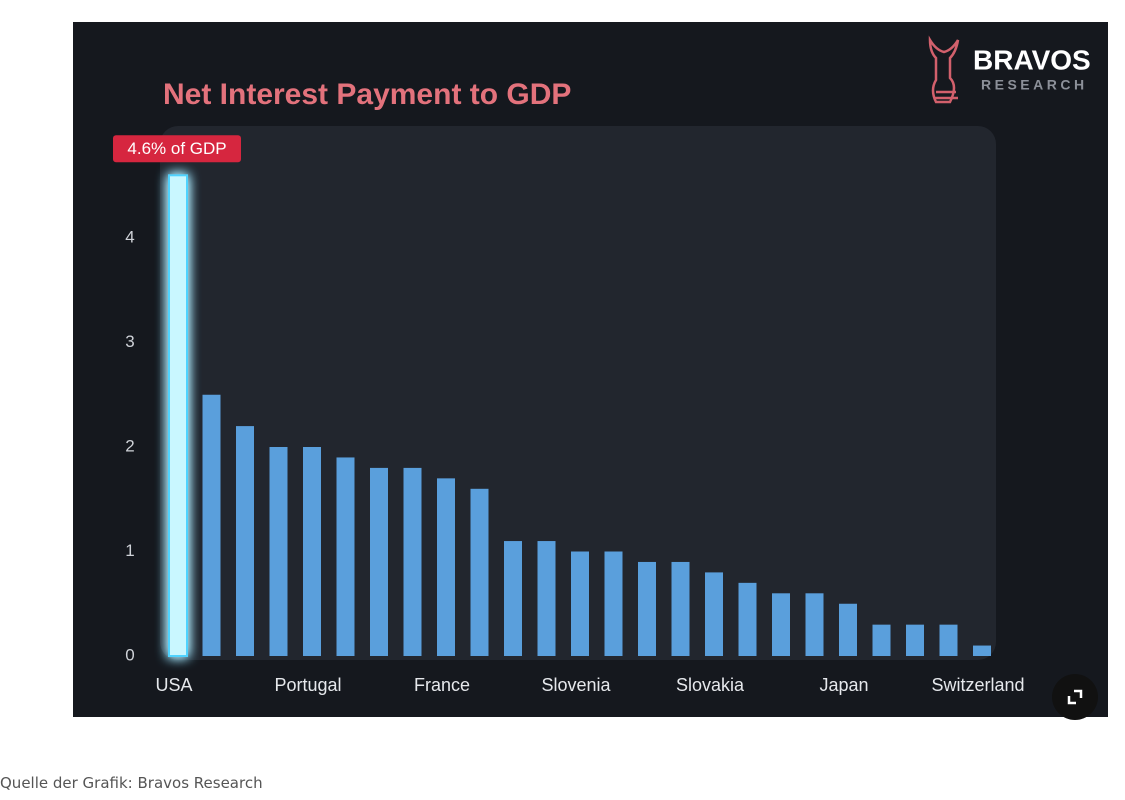  I want to click on y-tick-label: 2, so click(129, 445).